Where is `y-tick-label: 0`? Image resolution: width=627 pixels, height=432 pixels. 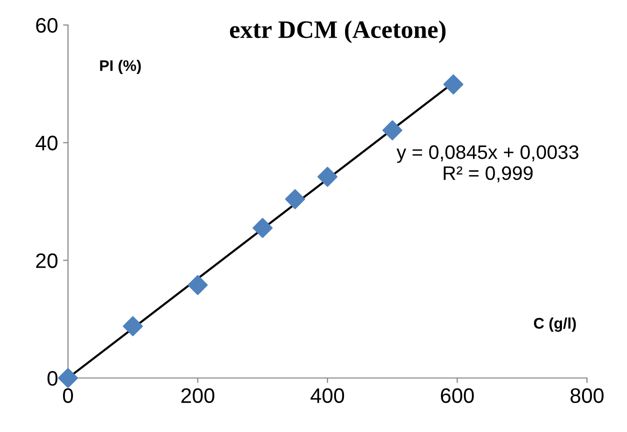 y-tick-label: 0 is located at coordinates (53, 378).